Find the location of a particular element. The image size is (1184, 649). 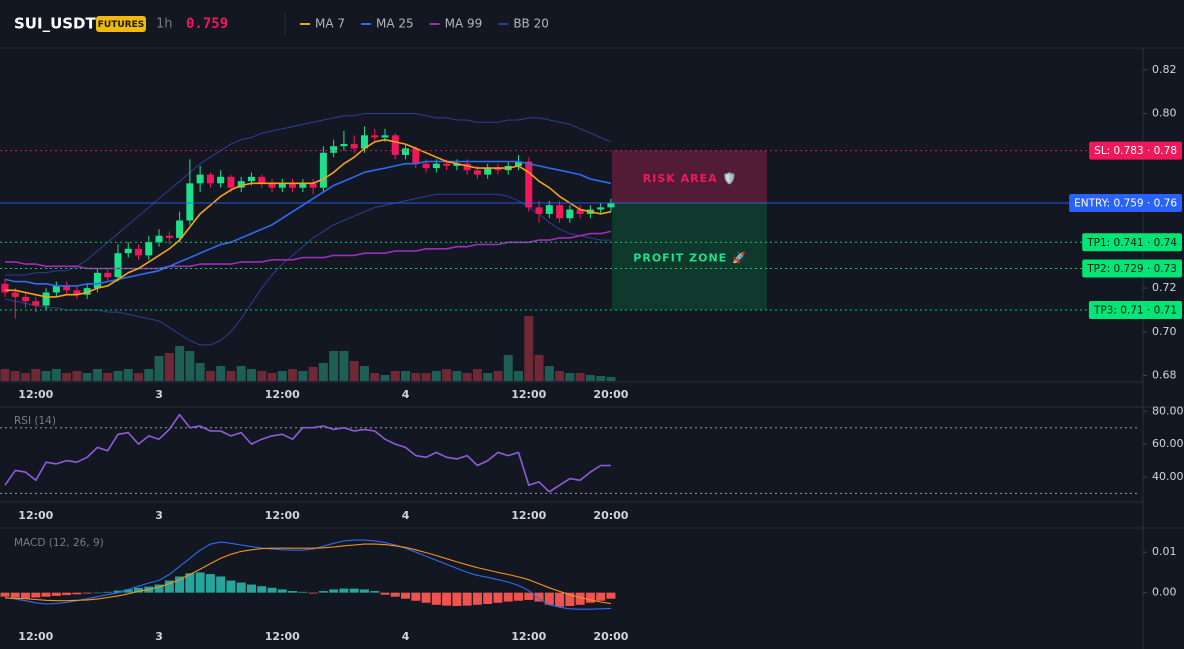

bb-upper is located at coordinates (308, 194).